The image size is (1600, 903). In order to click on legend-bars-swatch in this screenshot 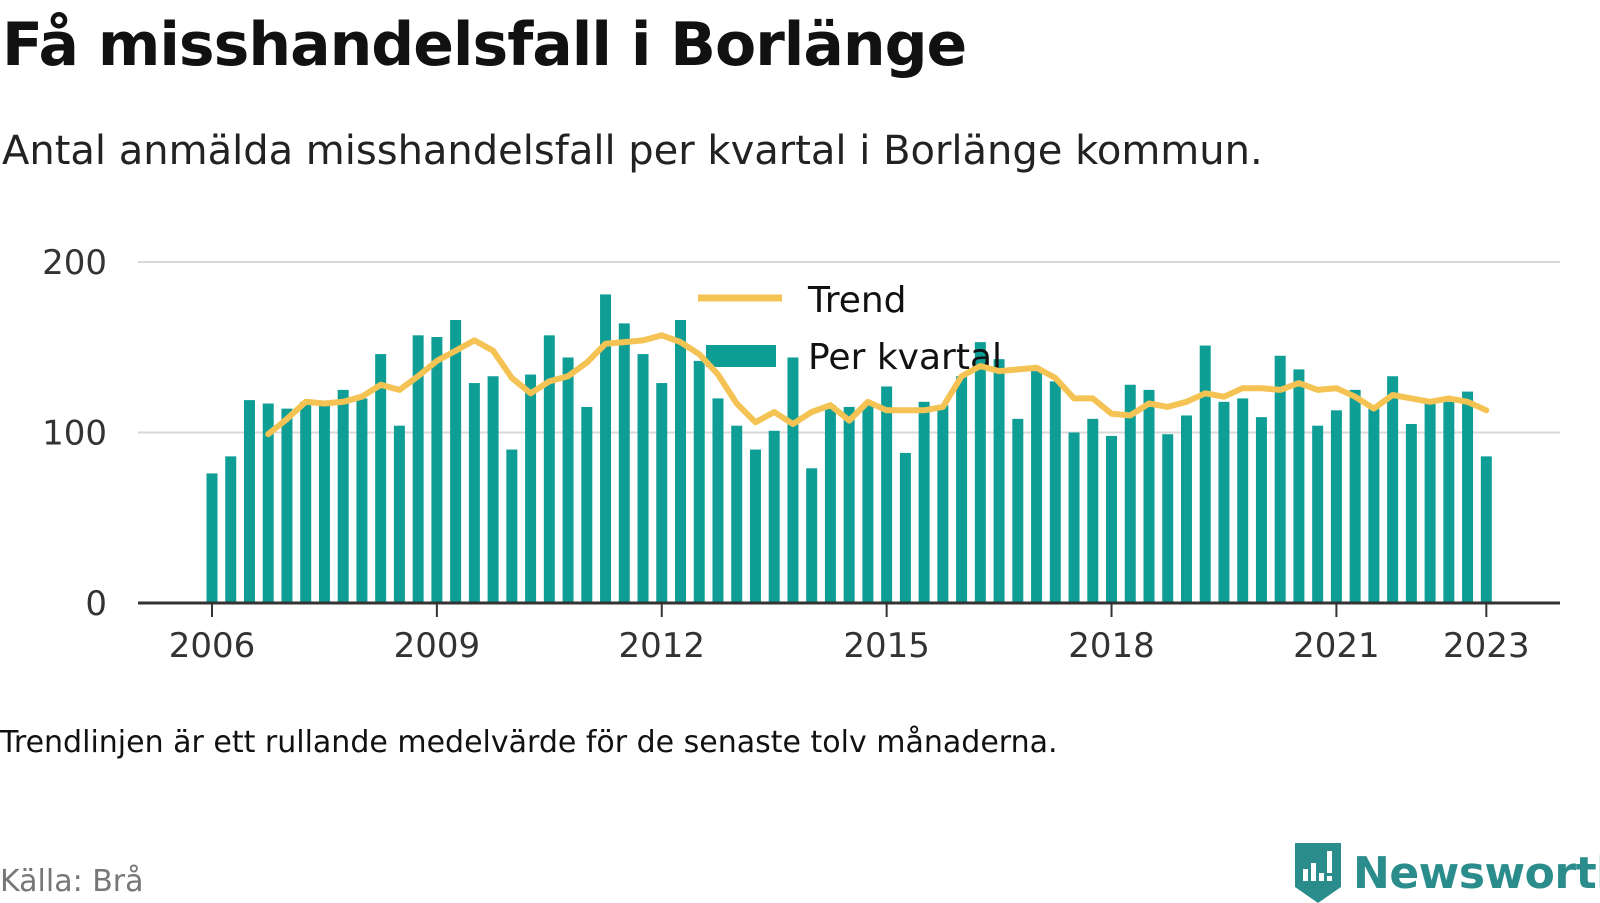, I will do `click(741, 356)`.